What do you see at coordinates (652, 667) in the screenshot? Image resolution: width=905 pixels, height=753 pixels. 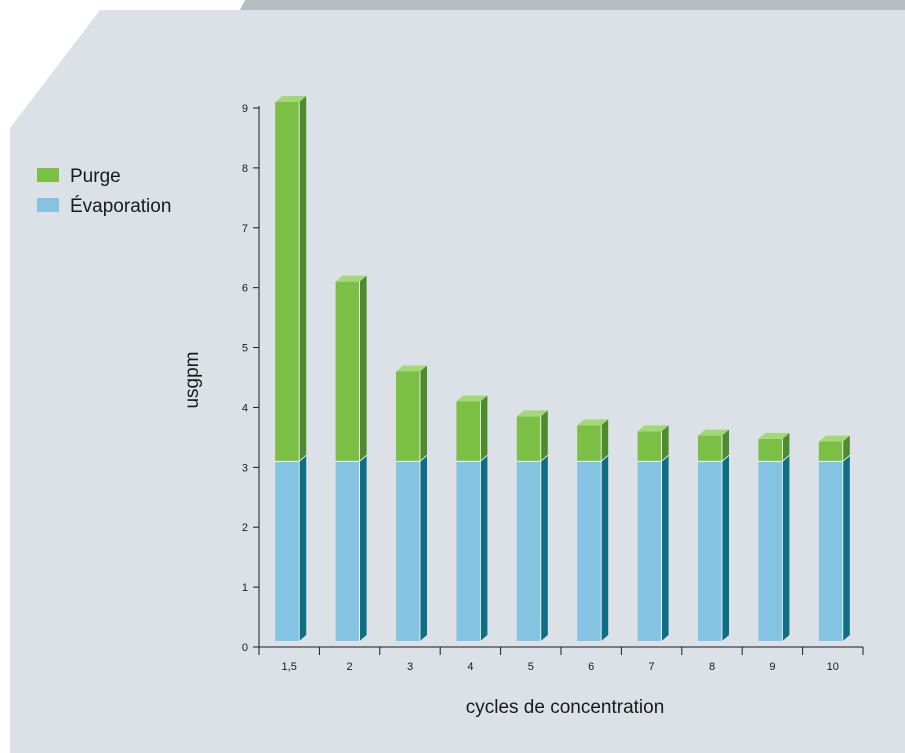 I see `x-tick-label: 7` at bounding box center [652, 667].